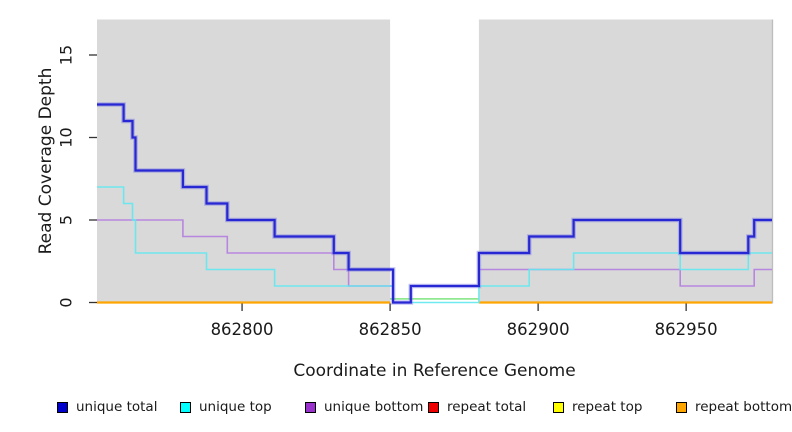 Image resolution: width=792 pixels, height=432 pixels. What do you see at coordinates (242, 329) in the screenshot?
I see `x-tick-label: 862800` at bounding box center [242, 329].